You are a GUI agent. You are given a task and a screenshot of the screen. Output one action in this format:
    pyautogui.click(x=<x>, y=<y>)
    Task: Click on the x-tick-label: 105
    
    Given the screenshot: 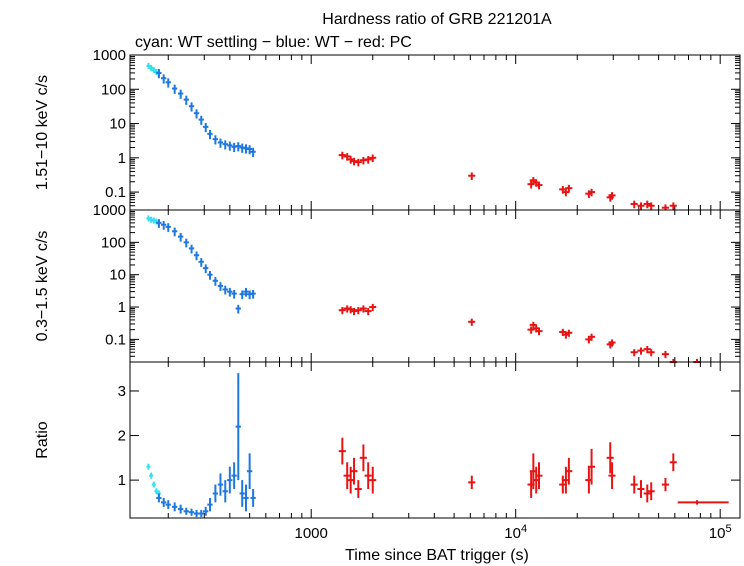 What is the action you would take?
    pyautogui.click(x=720, y=532)
    